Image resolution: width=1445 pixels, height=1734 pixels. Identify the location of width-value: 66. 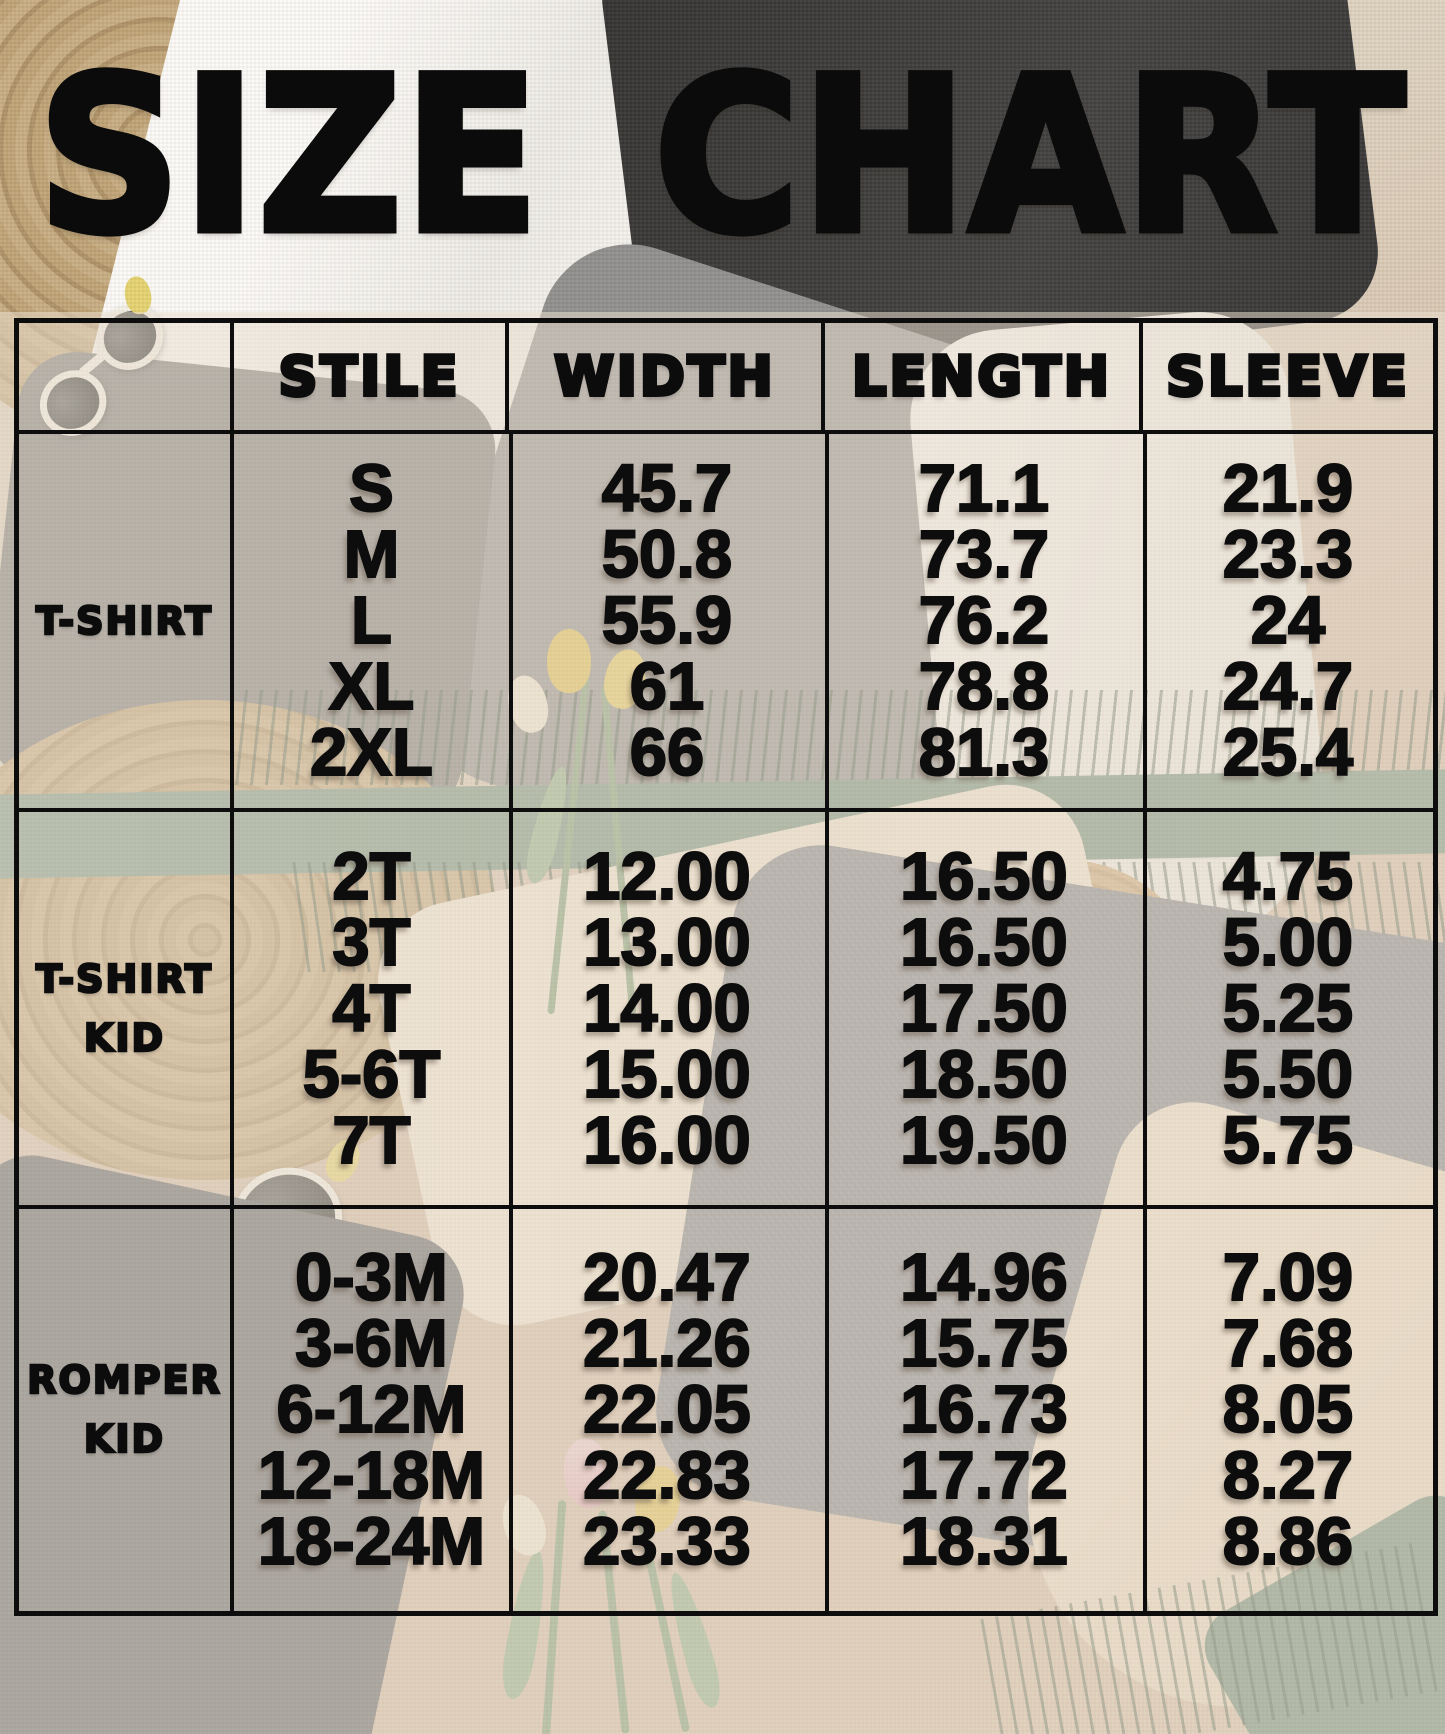
(667, 752).